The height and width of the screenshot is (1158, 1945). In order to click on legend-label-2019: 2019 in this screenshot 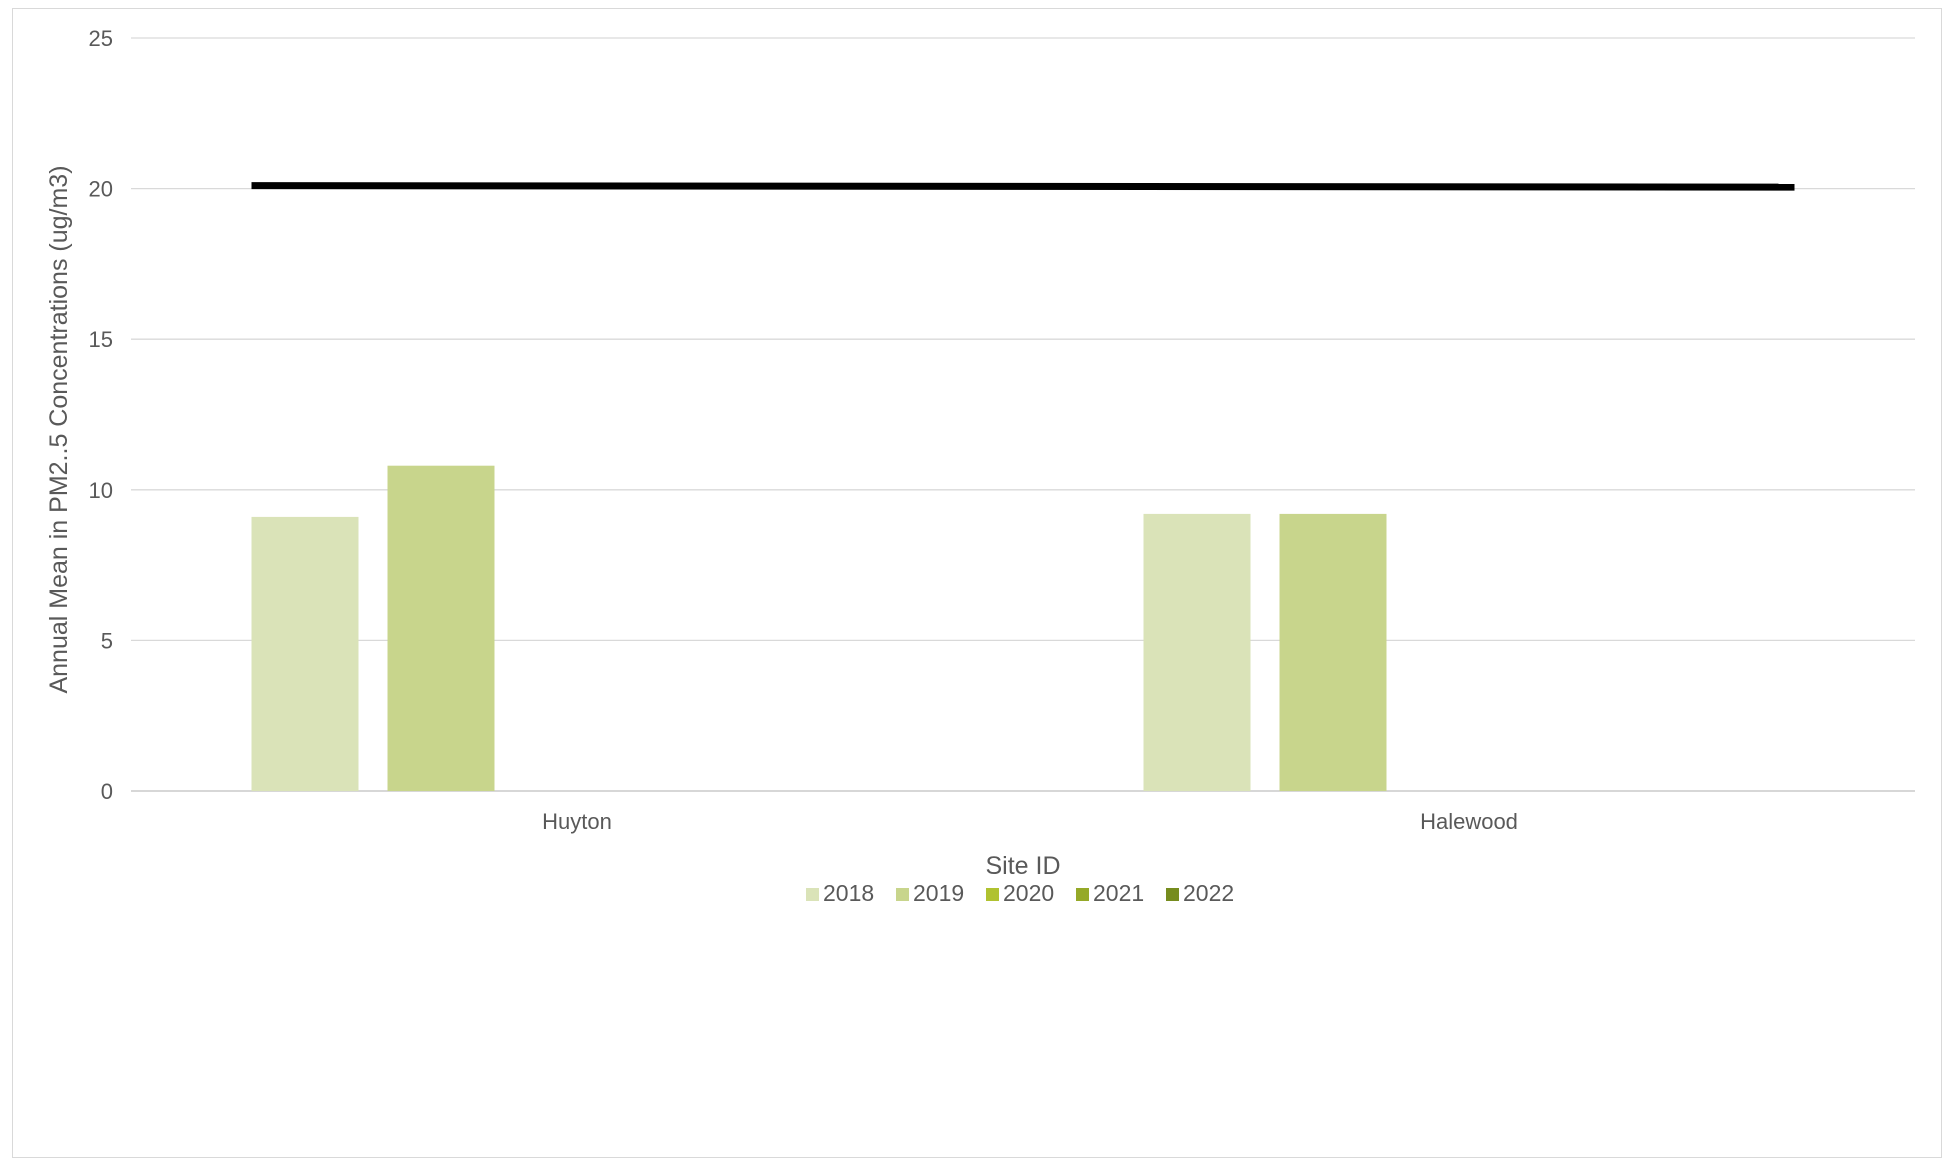, I will do `click(938, 893)`.